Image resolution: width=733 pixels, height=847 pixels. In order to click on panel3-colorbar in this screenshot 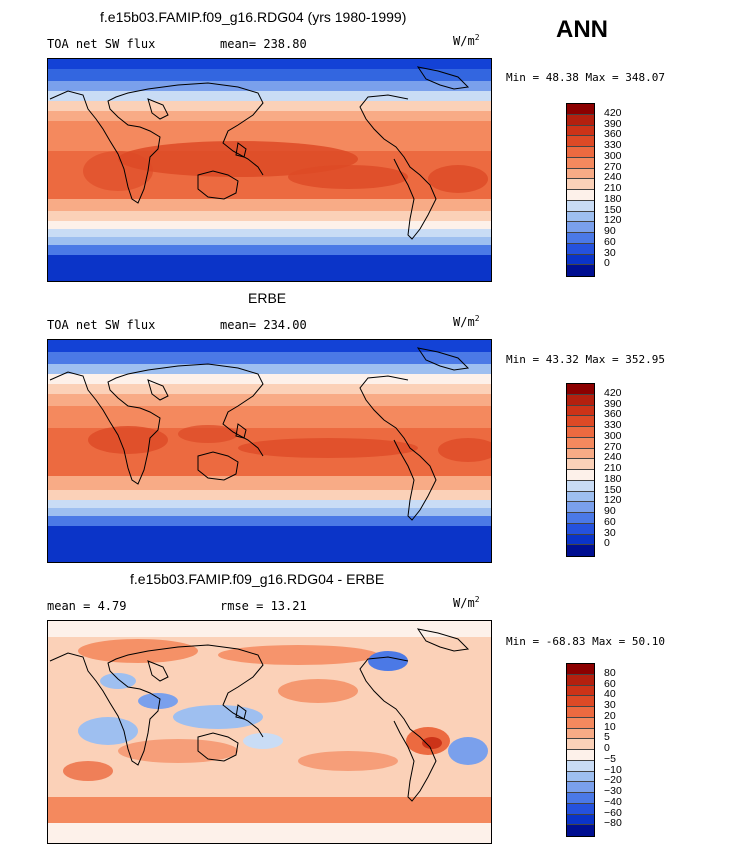, I will do `click(580, 750)`.